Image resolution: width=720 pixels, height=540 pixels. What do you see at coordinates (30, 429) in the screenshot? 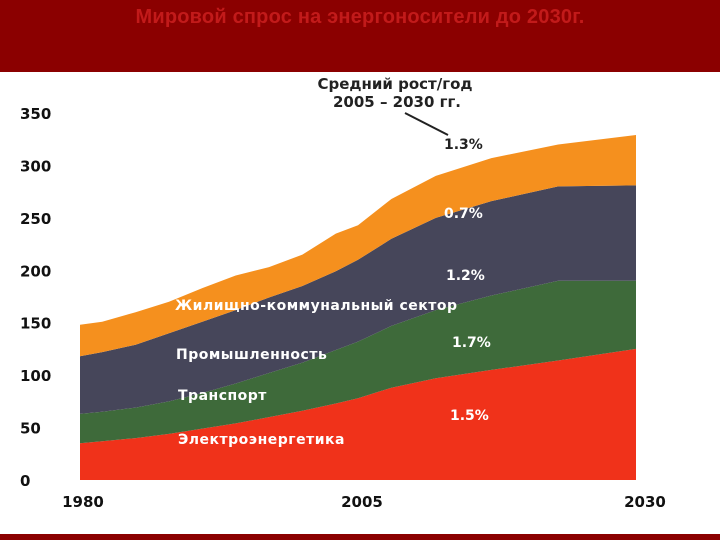
I see `y-tick-label: 50` at bounding box center [30, 429].